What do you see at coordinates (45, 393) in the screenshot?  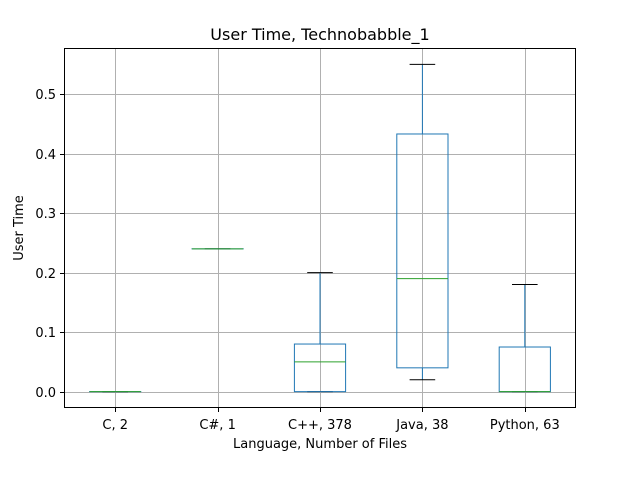 I see `y-tick-label: 0.0` at bounding box center [45, 393].